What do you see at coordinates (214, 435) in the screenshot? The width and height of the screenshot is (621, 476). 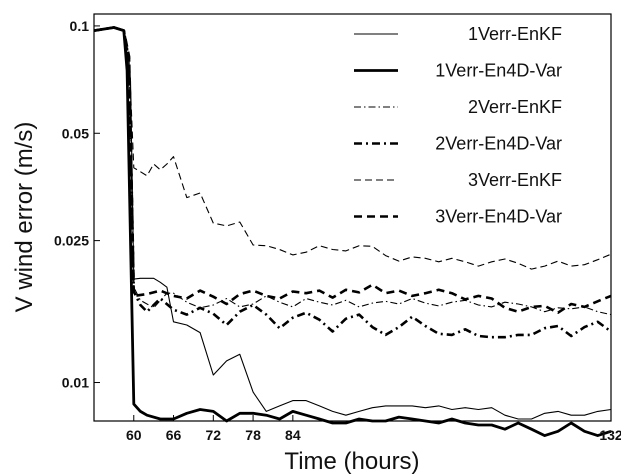 I see `x-tick-label: 72` at bounding box center [214, 435].